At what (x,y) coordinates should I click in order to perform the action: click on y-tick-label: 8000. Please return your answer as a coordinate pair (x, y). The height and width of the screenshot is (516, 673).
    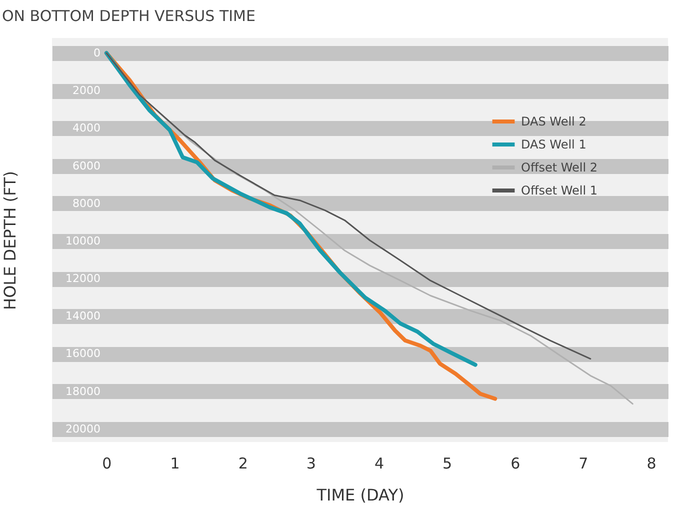
    Looking at the image, I should click on (86, 203).